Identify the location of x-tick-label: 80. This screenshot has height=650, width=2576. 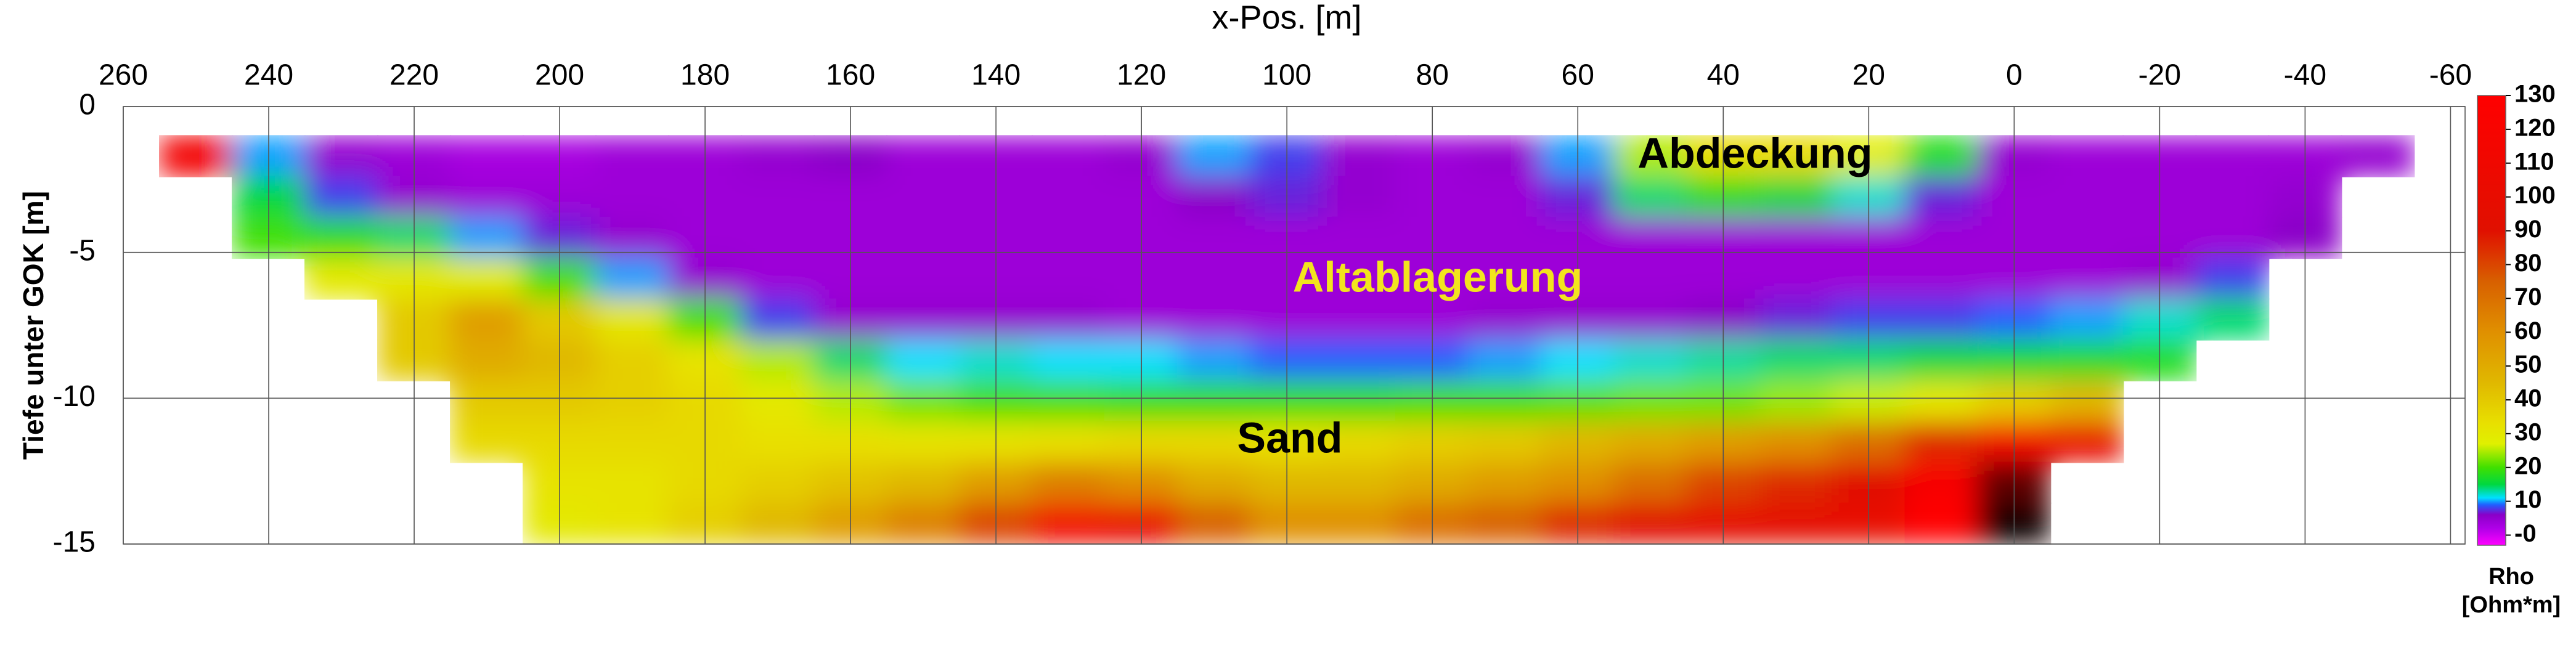
(1432, 75).